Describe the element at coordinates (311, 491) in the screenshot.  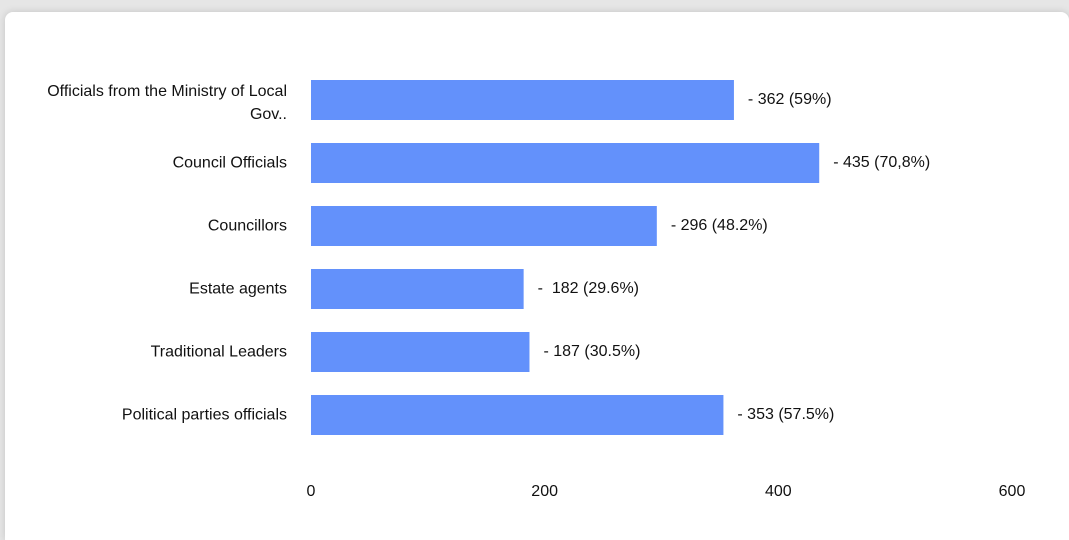
I see `x-tick-label: 0` at that location.